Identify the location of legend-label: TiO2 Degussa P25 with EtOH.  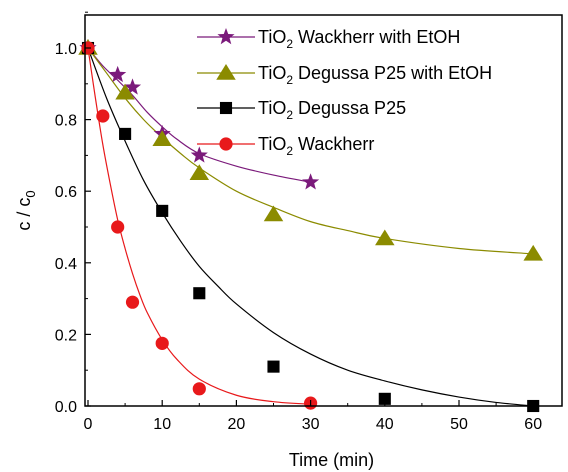
(375, 75).